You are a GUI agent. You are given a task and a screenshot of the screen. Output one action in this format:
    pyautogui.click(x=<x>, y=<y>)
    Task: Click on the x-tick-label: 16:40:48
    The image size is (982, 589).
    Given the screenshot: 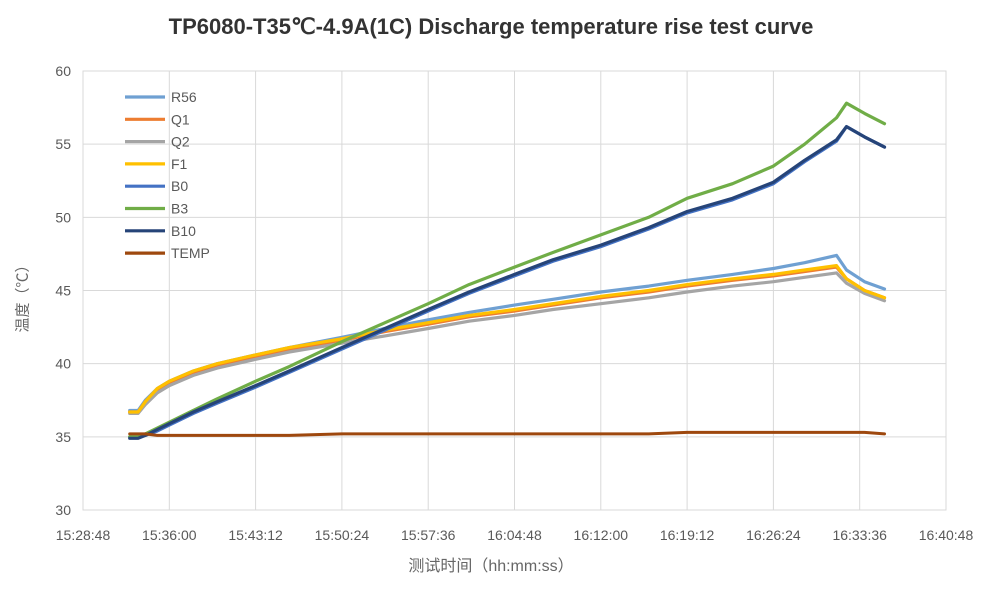 What is the action you would take?
    pyautogui.click(x=946, y=535)
    